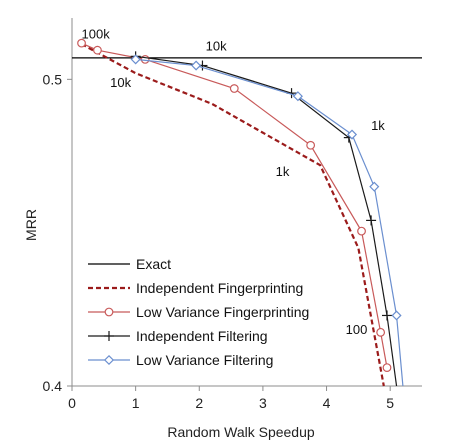 The image size is (452, 446). What do you see at coordinates (136, 403) in the screenshot?
I see `x-tick-label: 1` at bounding box center [136, 403].